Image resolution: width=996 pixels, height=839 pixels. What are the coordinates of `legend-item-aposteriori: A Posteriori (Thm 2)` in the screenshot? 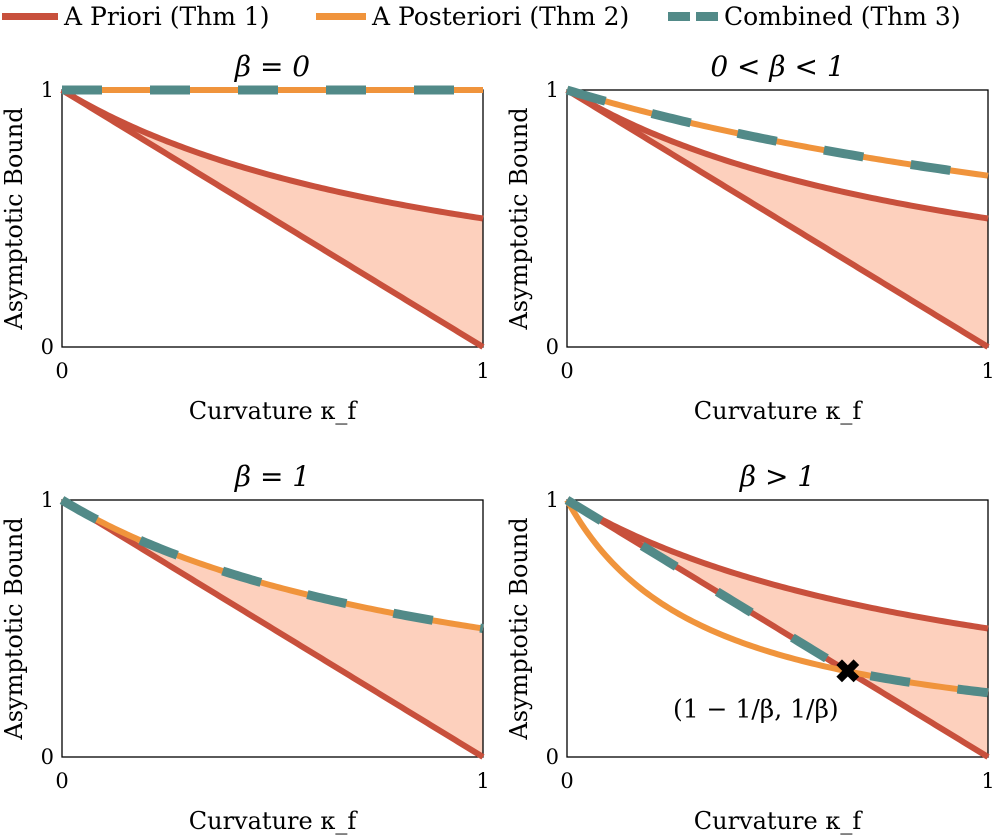 It's located at (472, 16).